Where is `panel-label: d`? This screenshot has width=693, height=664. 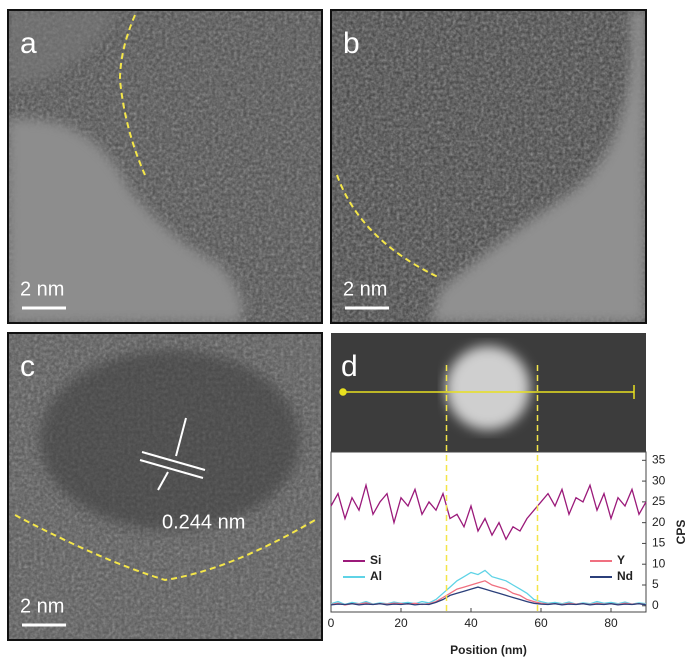 panel-label: d is located at coordinates (349, 366).